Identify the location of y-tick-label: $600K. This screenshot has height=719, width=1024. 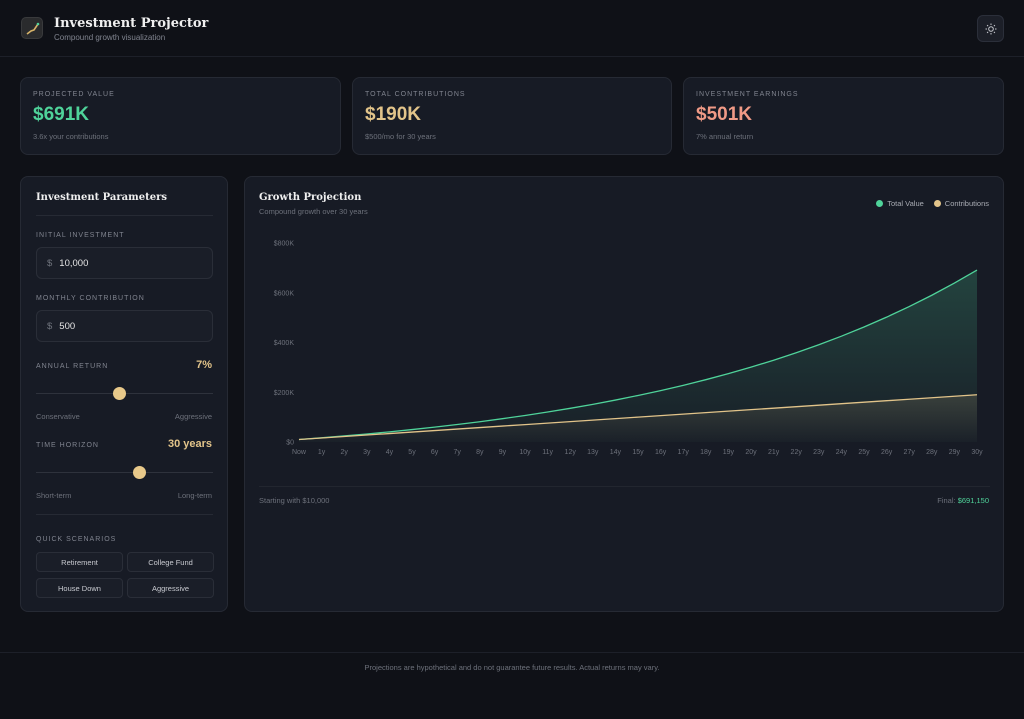
(284, 293).